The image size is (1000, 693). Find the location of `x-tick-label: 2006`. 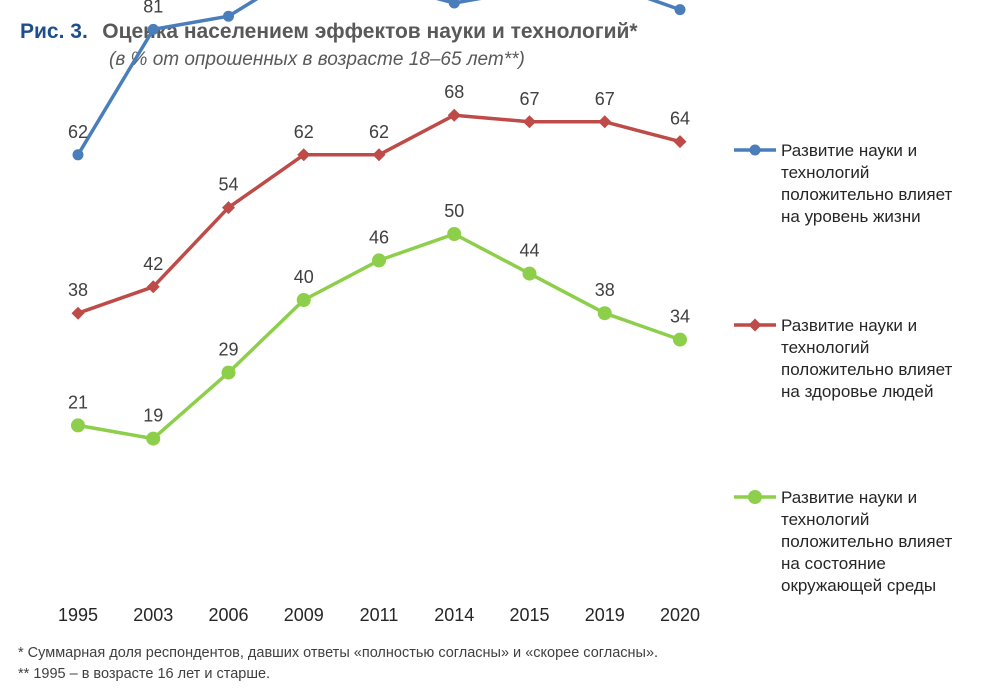

x-tick-label: 2006 is located at coordinates (228, 615).